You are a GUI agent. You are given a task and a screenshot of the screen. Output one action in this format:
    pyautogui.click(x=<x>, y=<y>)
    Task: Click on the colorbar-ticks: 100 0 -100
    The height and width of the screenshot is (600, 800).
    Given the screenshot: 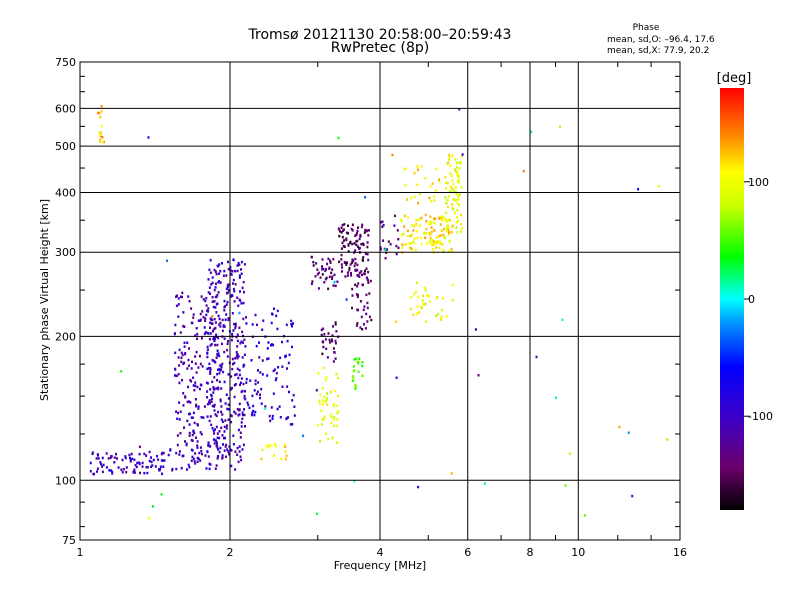 What is the action you would take?
    pyautogui.click(x=758, y=299)
    